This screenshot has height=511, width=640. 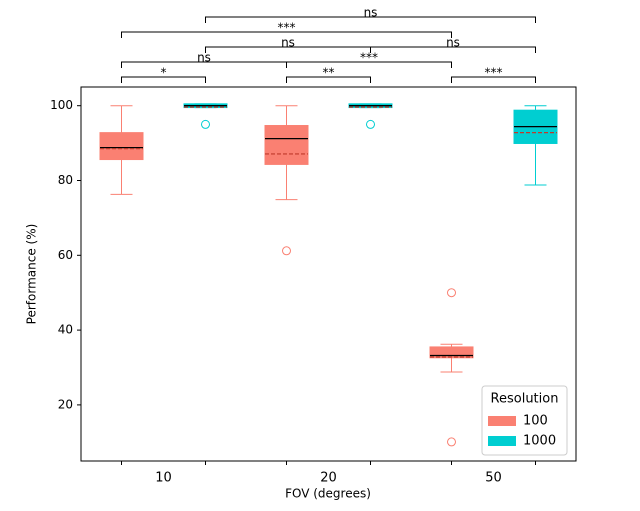 What do you see at coordinates (539, 441) in the screenshot?
I see `legend-label: 1000` at bounding box center [539, 441].